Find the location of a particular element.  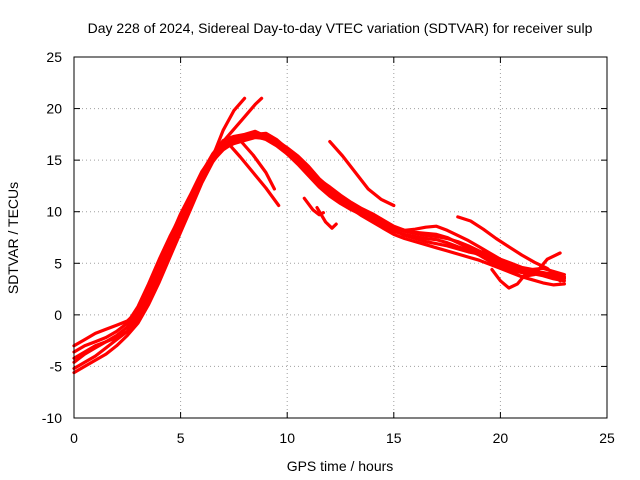

y-tick-label: -10 is located at coordinates (52, 418).